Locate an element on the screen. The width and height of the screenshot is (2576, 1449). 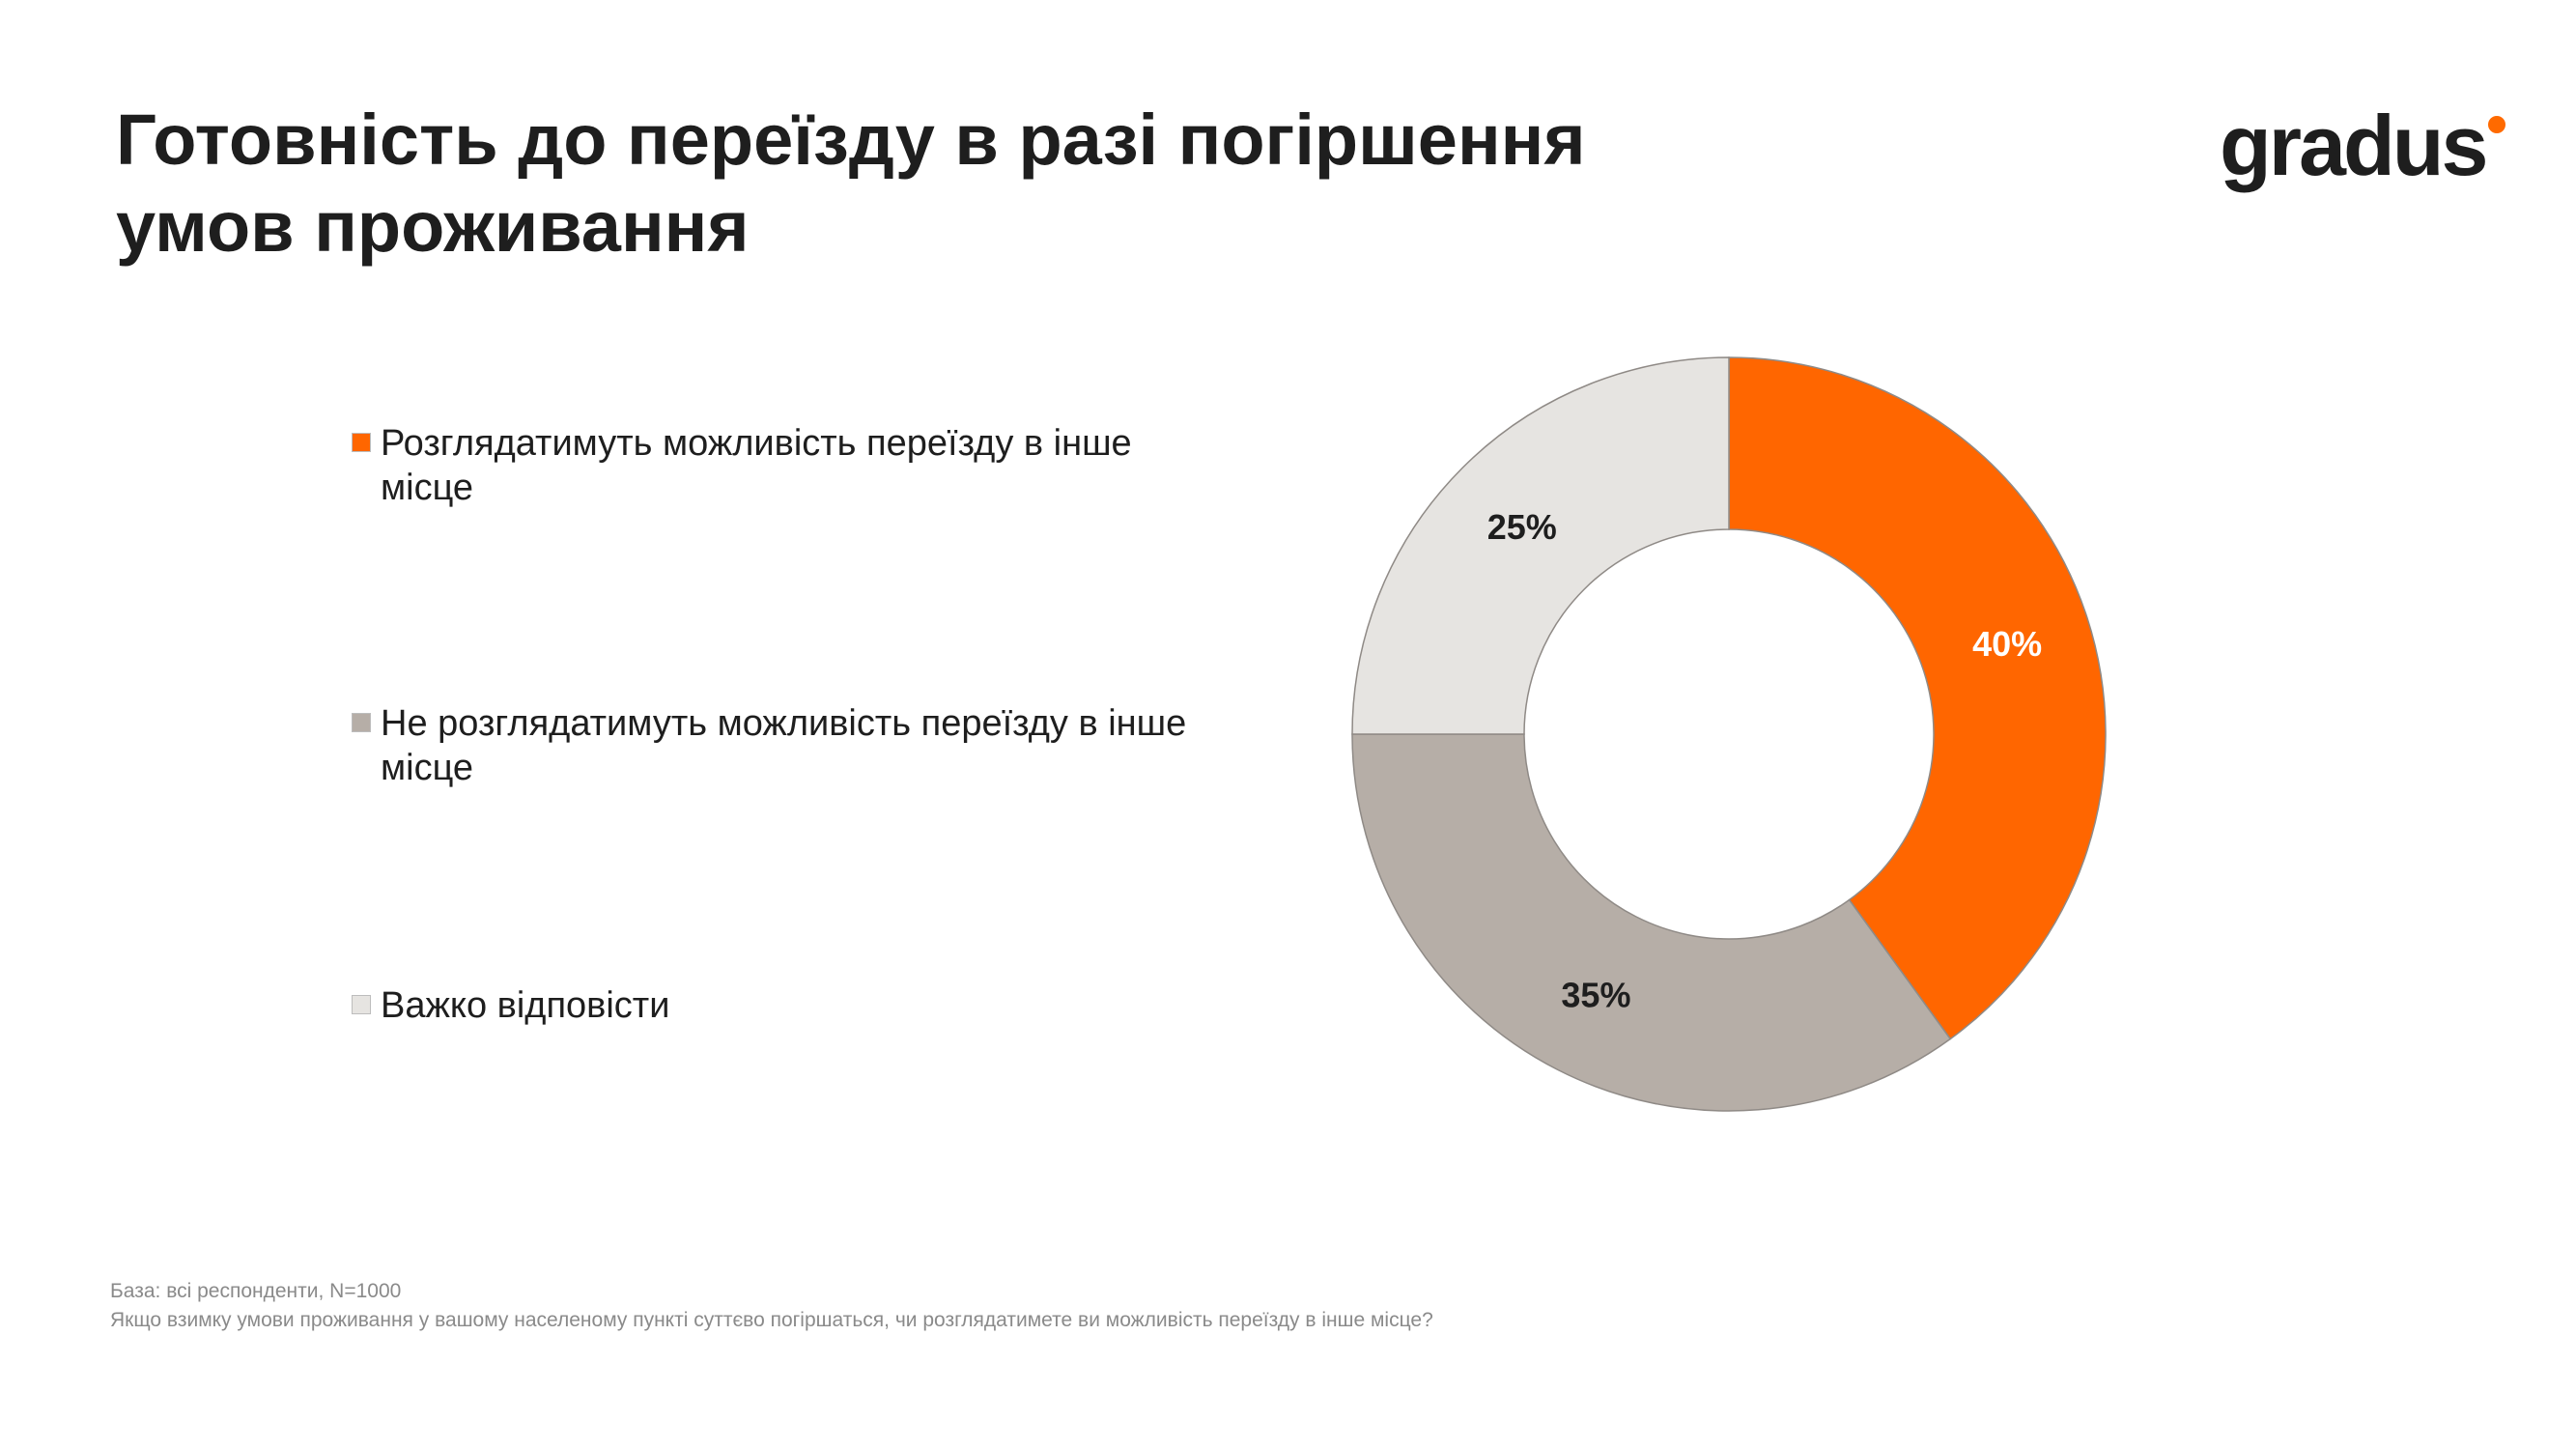
legend-swatch-not-consider-moving is located at coordinates (361, 722).